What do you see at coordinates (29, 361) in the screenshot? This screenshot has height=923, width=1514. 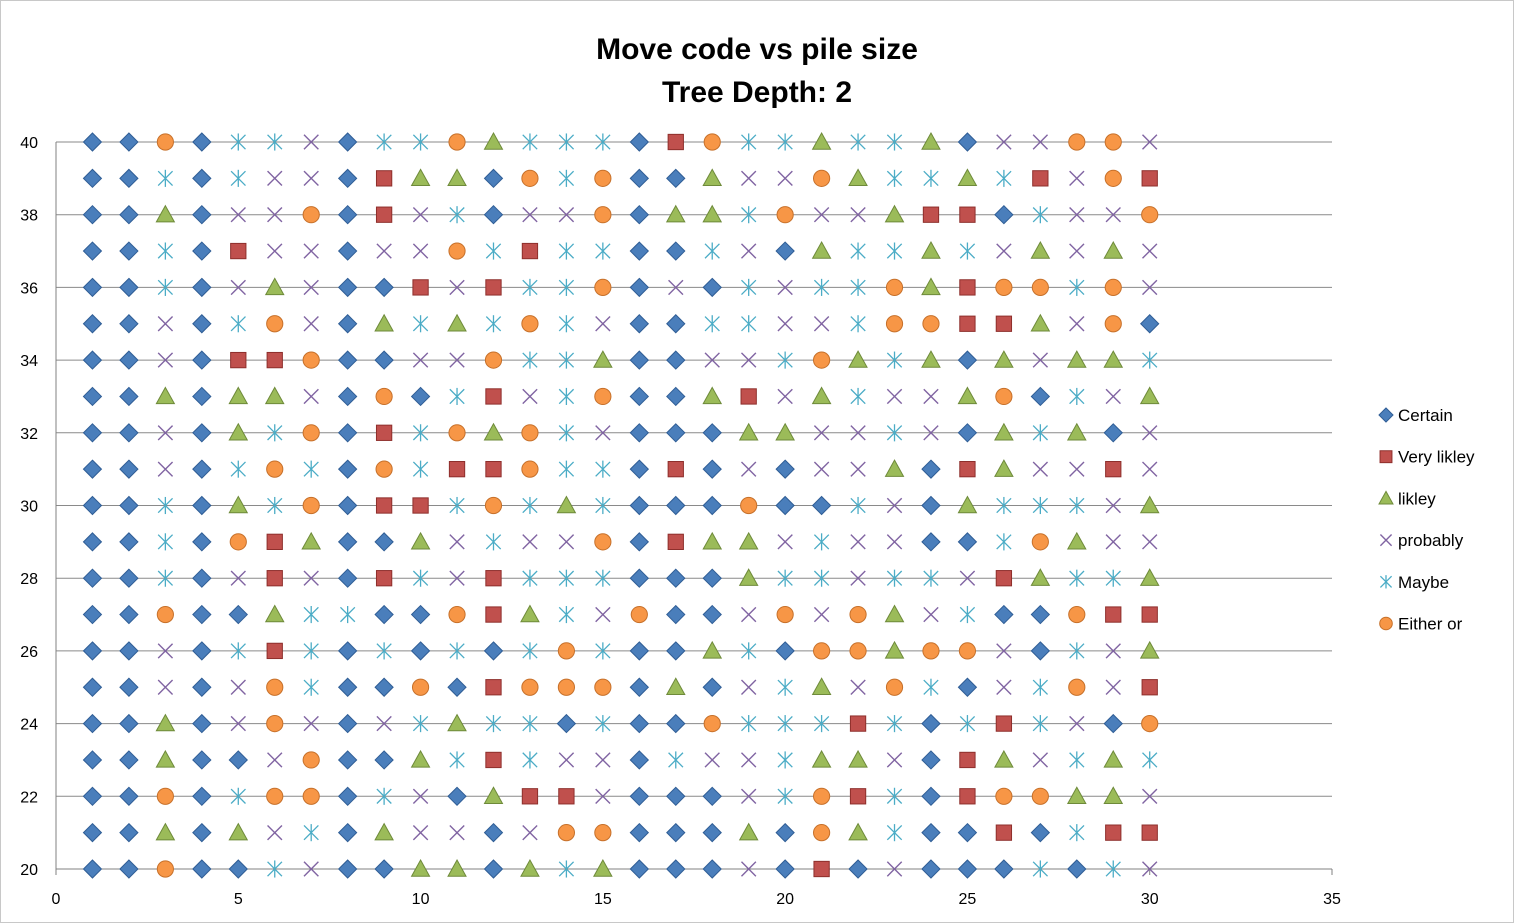 I see `y-tick-label: 34` at bounding box center [29, 361].